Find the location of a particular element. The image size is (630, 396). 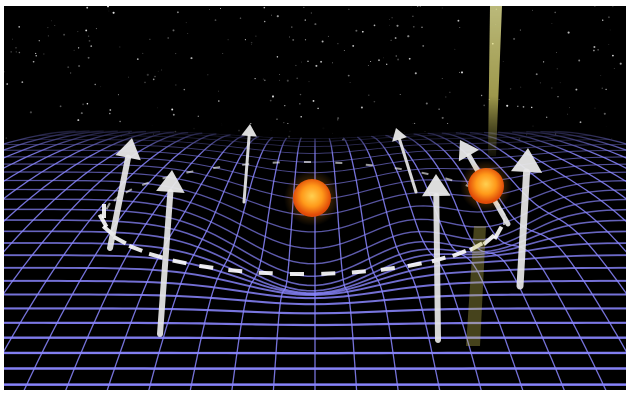

pulsar-star is located at coordinates (486, 186).